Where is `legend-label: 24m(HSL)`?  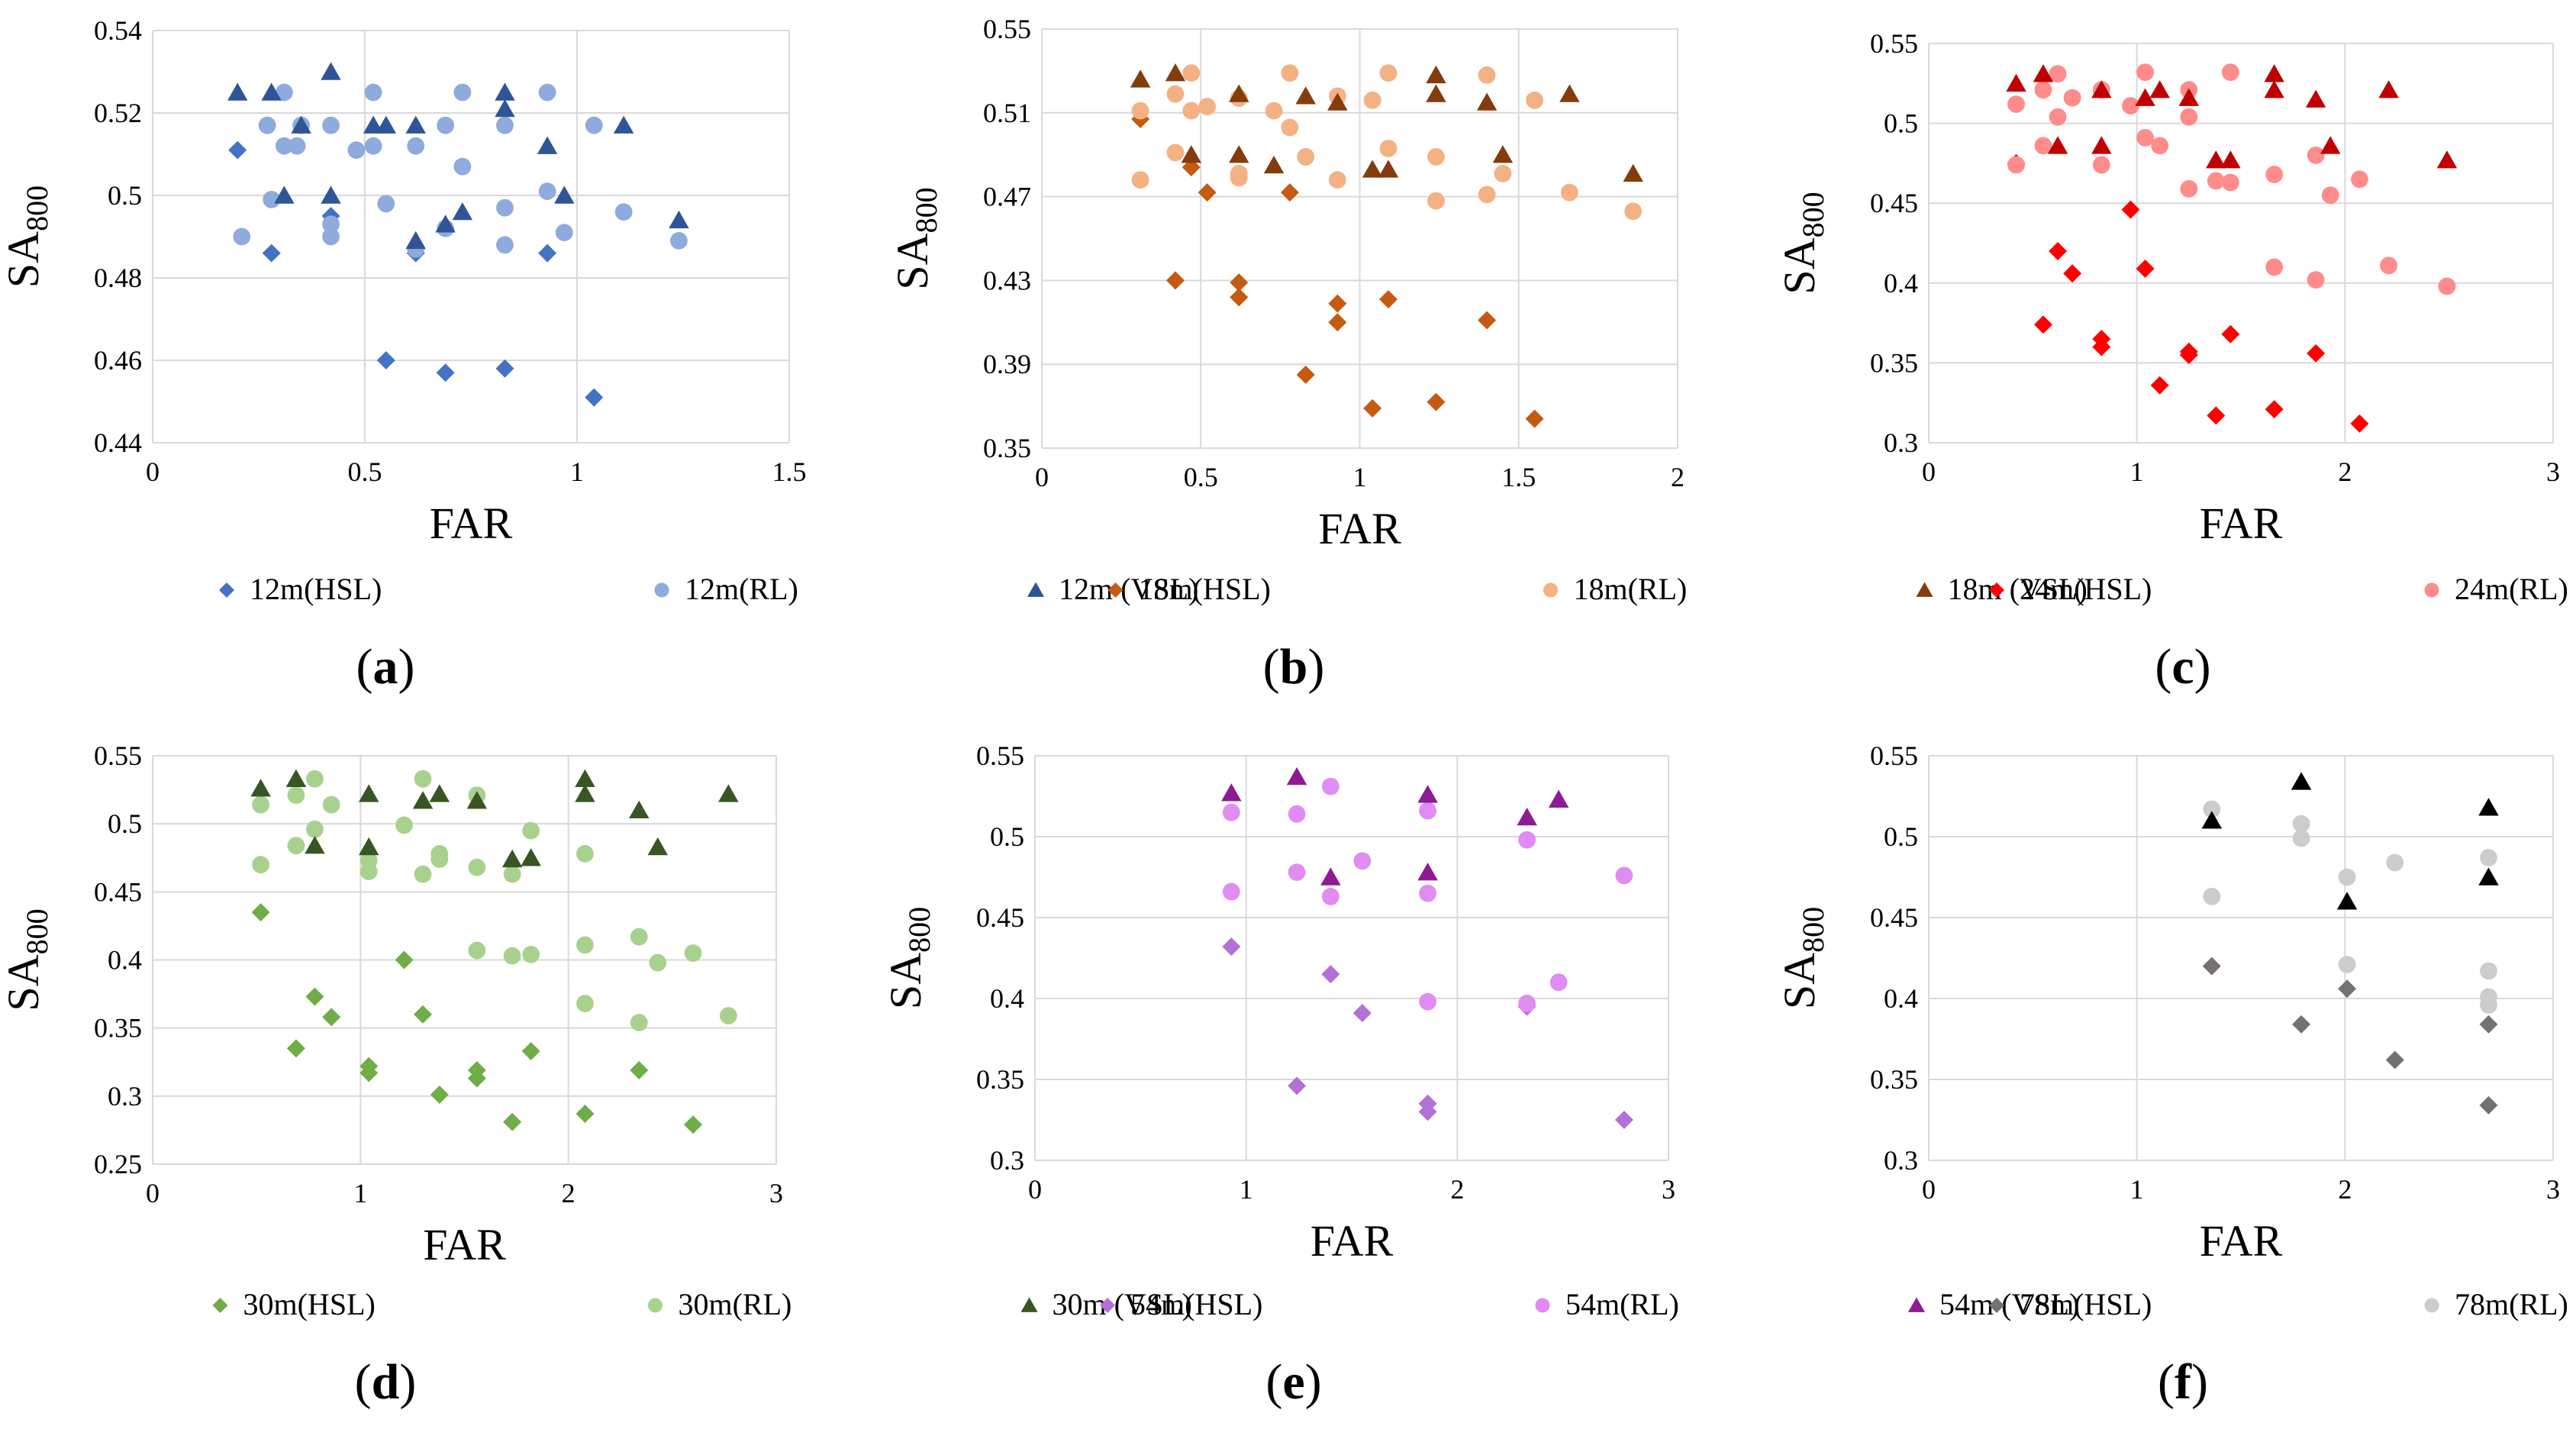 legend-label: 24m(HSL) is located at coordinates (2086, 589).